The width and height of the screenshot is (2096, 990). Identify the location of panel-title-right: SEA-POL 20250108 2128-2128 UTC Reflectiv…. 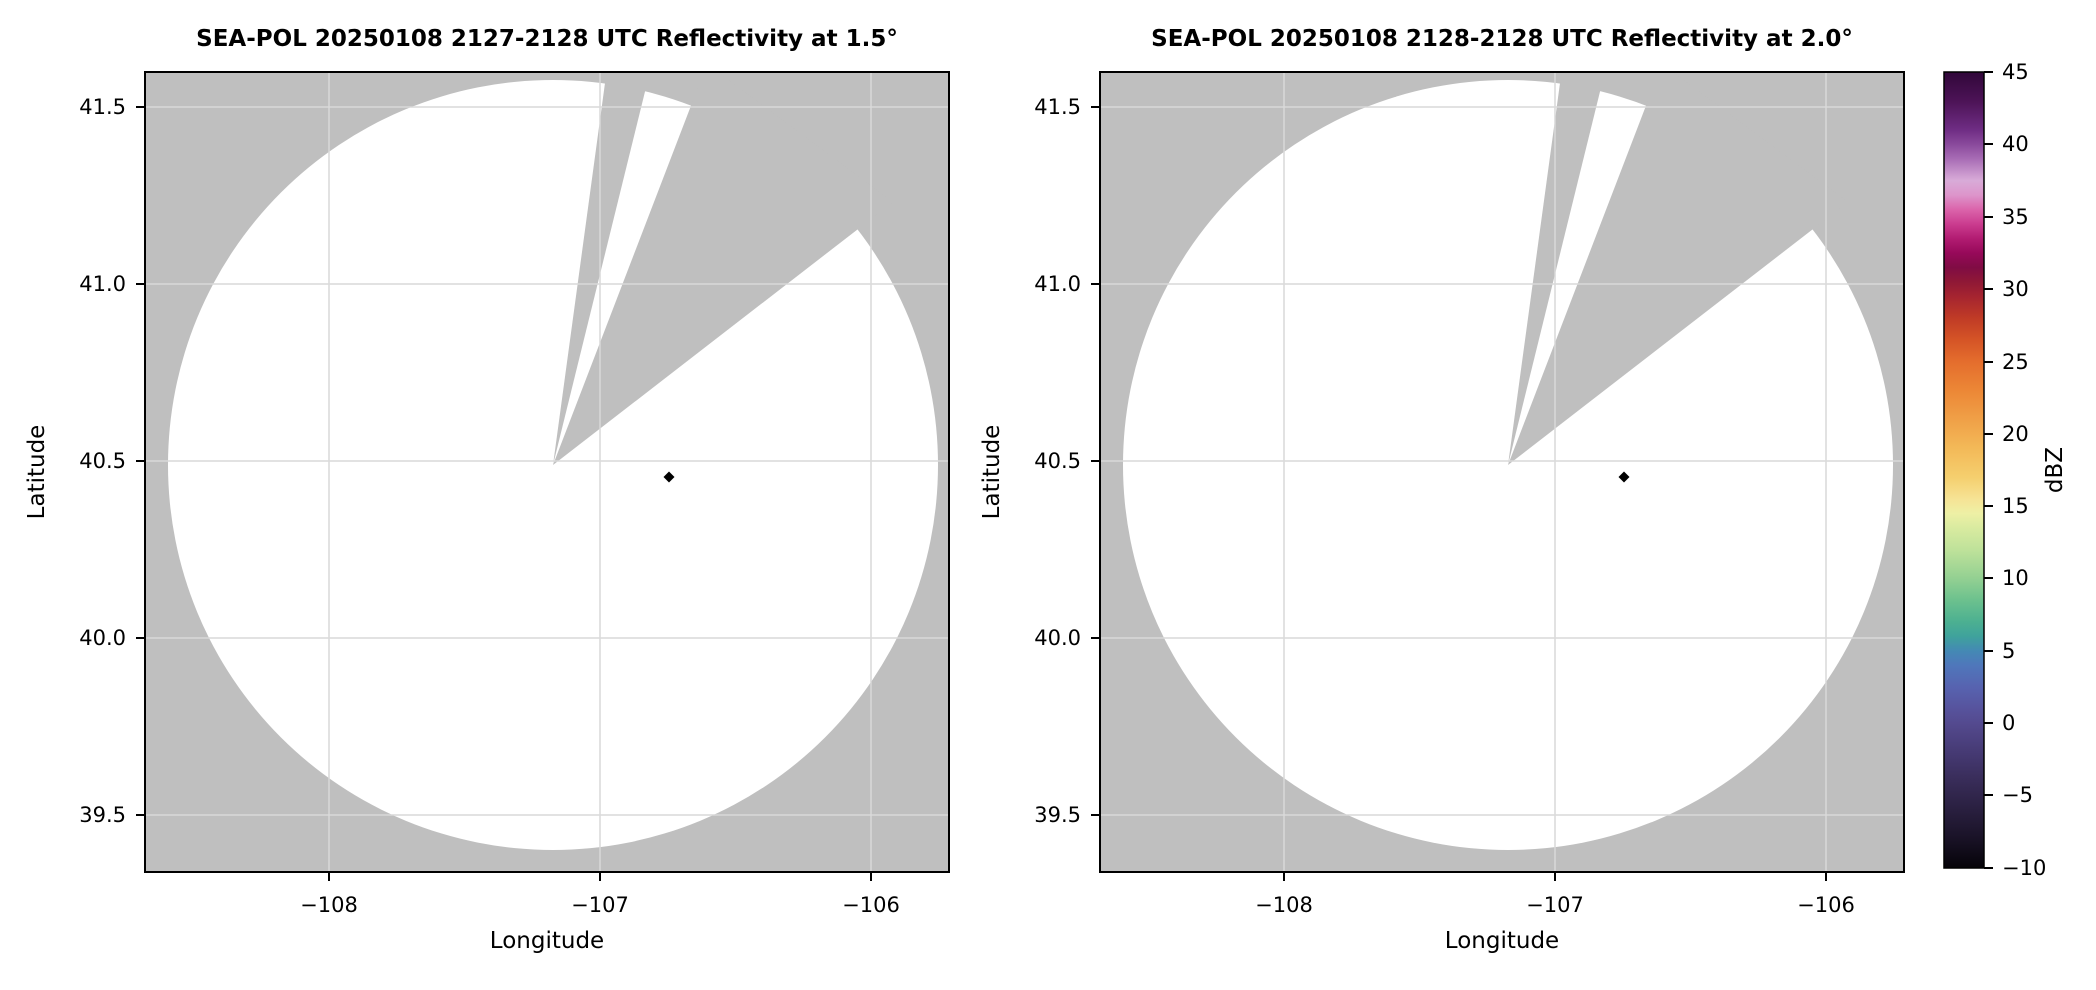
(1502, 39).